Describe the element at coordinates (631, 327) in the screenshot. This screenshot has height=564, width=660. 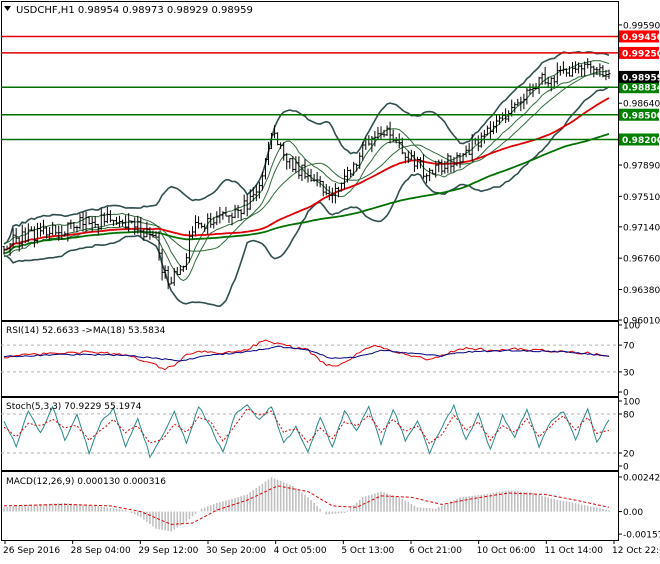
I see `rsi-tick-label: 100` at that location.